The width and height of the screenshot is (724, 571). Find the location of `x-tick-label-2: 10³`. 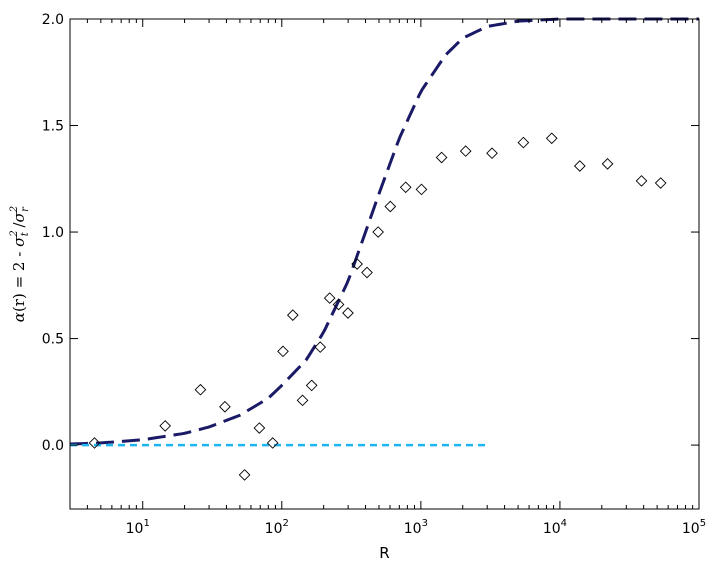

x-tick-label-2: 10³ is located at coordinates (416, 527).